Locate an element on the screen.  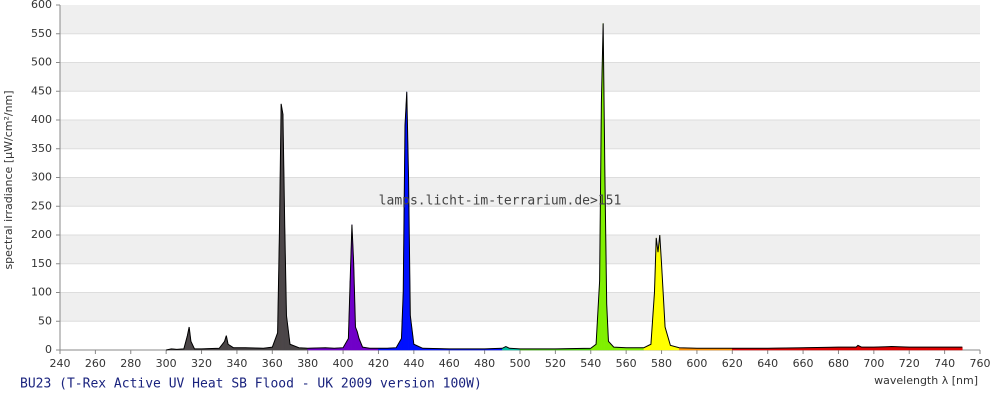
y-tick-label: 150 is located at coordinates (41, 263).